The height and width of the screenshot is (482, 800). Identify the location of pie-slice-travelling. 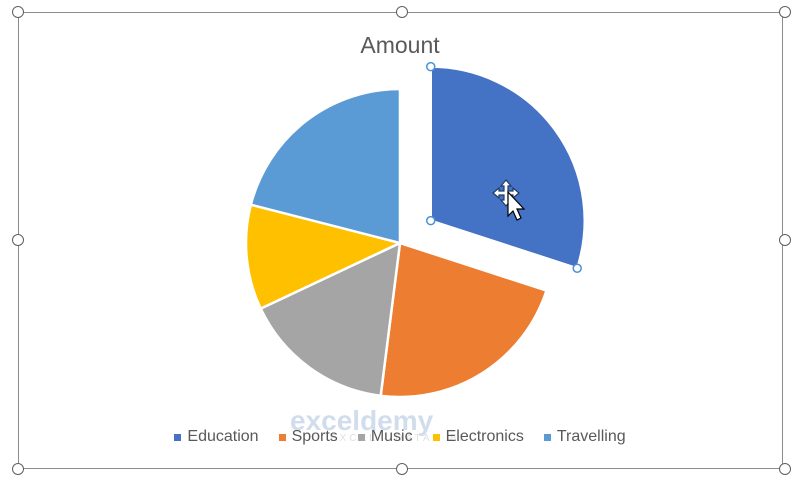
(325, 166).